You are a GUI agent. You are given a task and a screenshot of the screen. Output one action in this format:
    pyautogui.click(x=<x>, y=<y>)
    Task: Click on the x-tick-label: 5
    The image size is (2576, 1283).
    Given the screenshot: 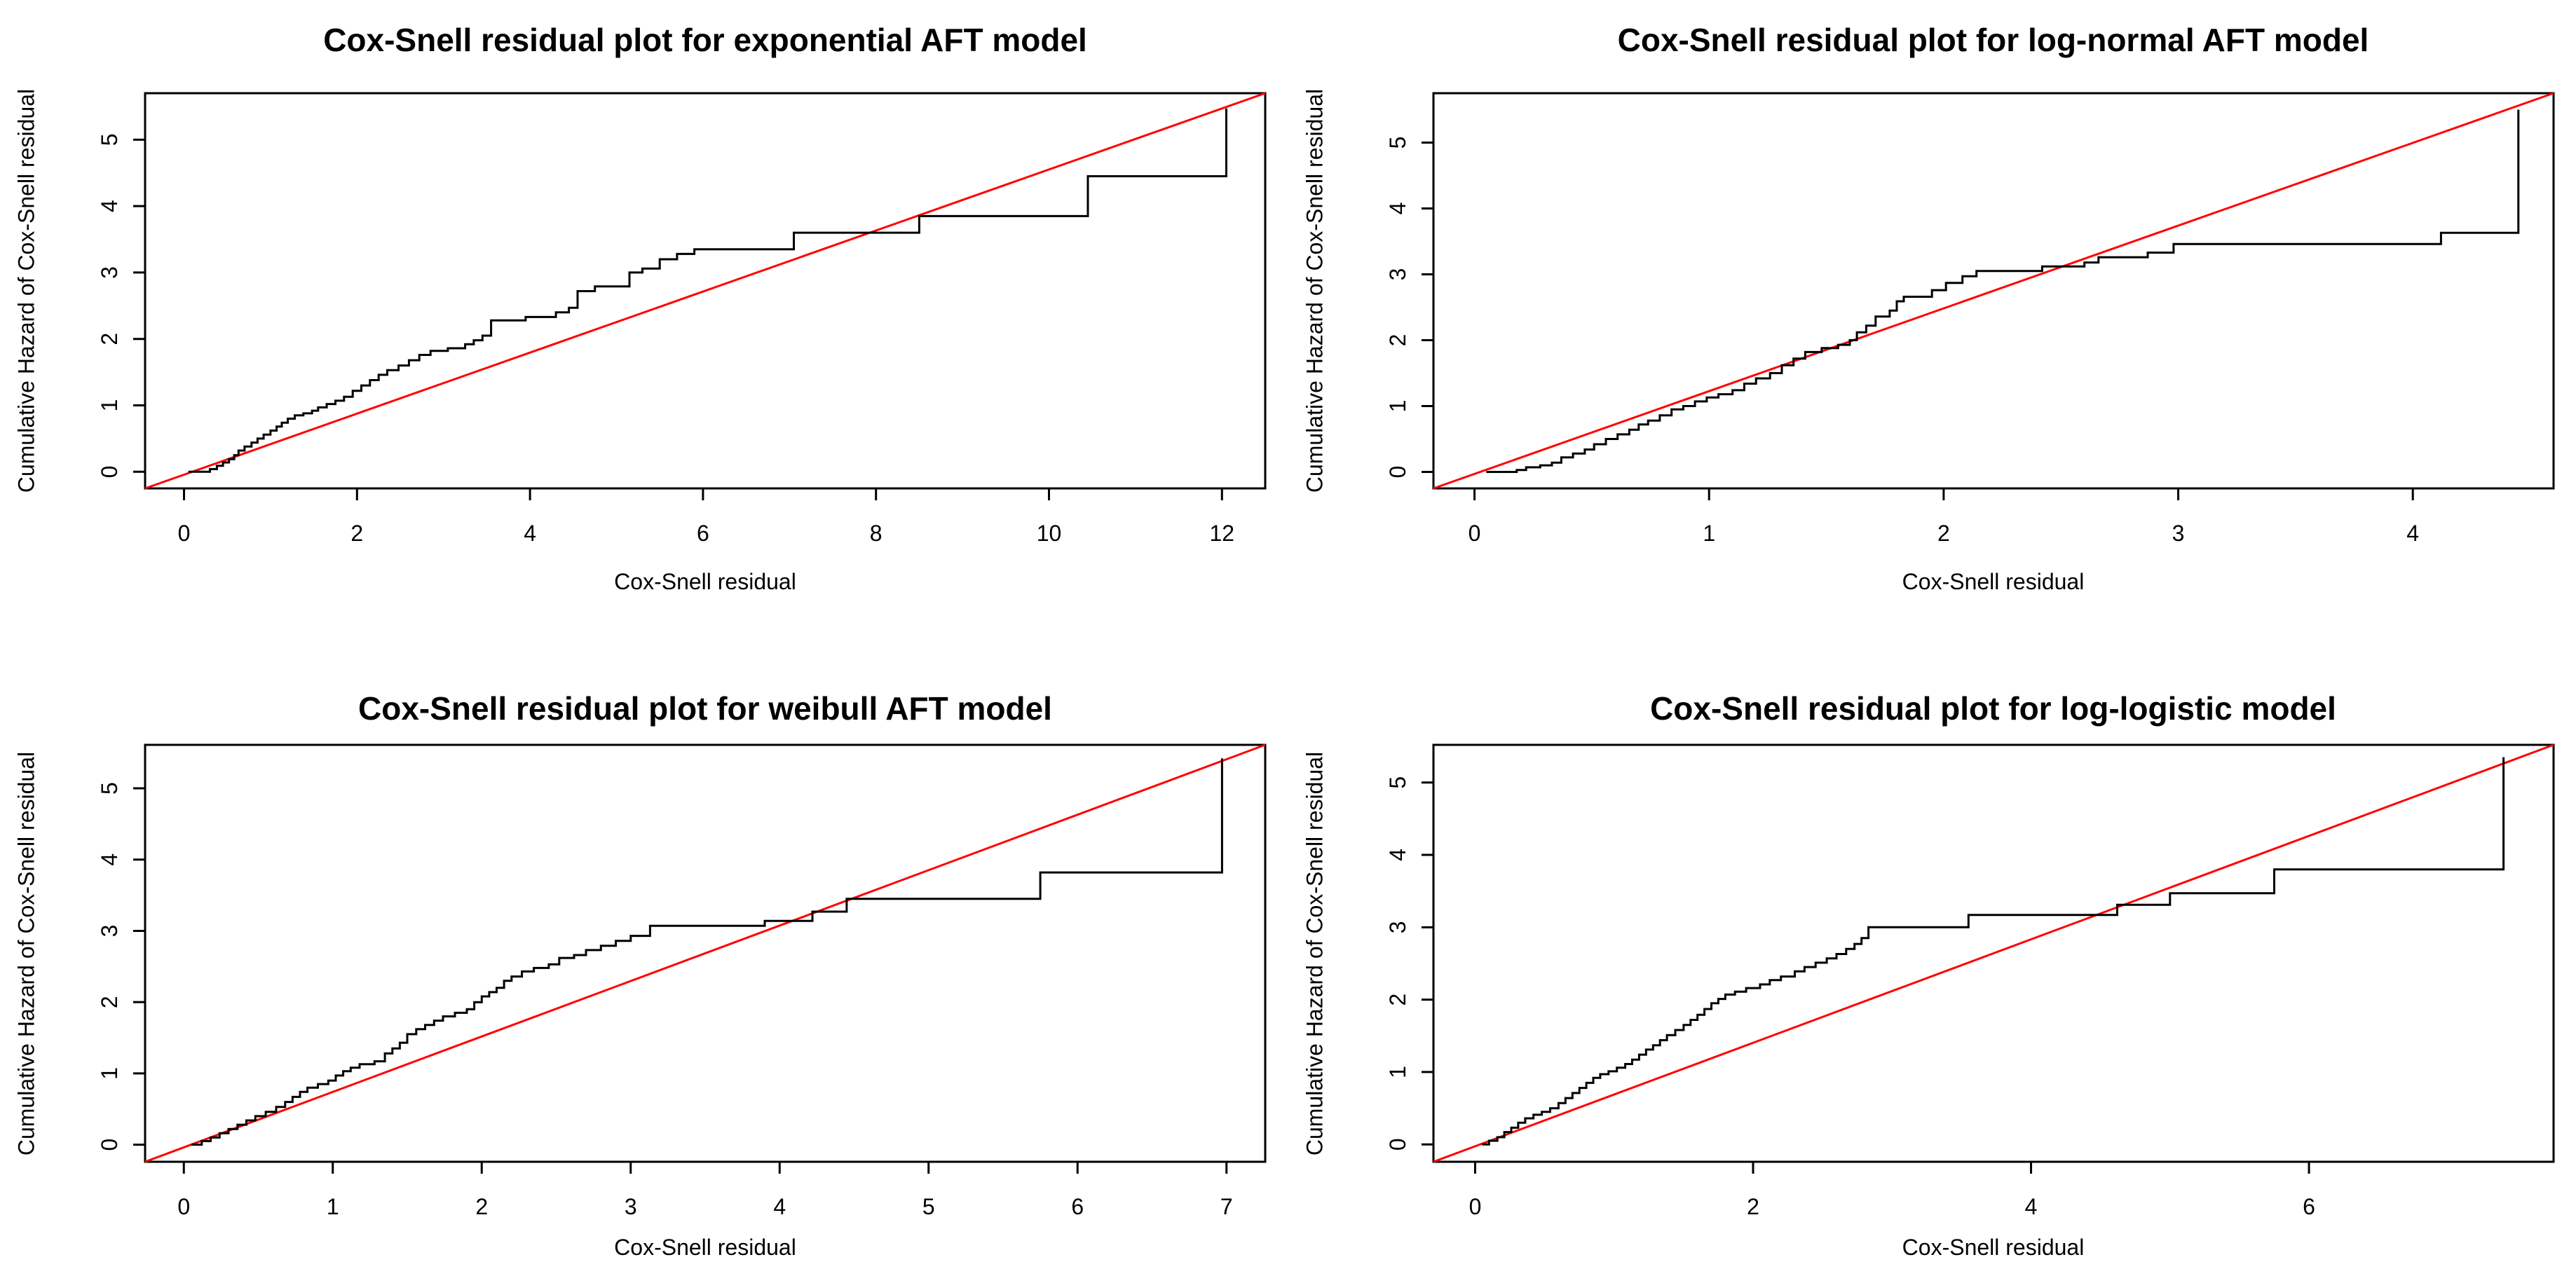 What is the action you would take?
    pyautogui.click(x=928, y=1206)
    